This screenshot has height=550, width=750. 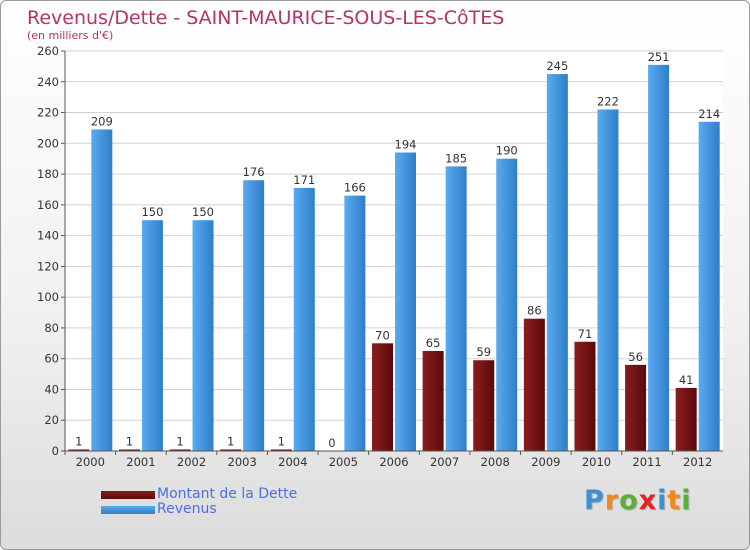 I want to click on legend-item-revenus: Revenus, so click(x=199, y=509).